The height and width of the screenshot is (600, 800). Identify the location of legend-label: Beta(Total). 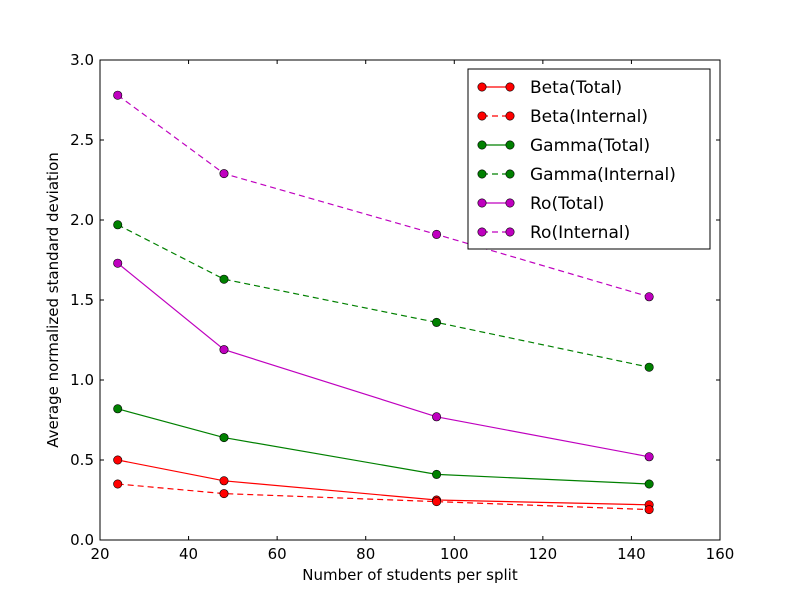
(576, 88).